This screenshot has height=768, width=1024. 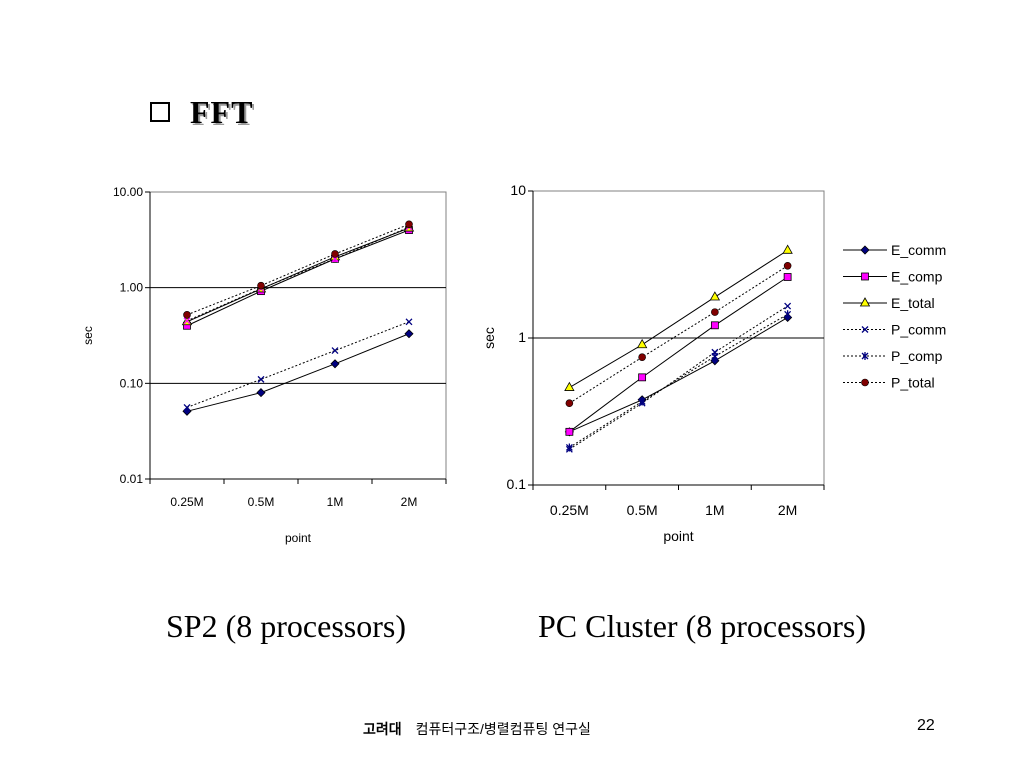 What do you see at coordinates (865, 302) in the screenshot?
I see `legend-marker-e-total` at bounding box center [865, 302].